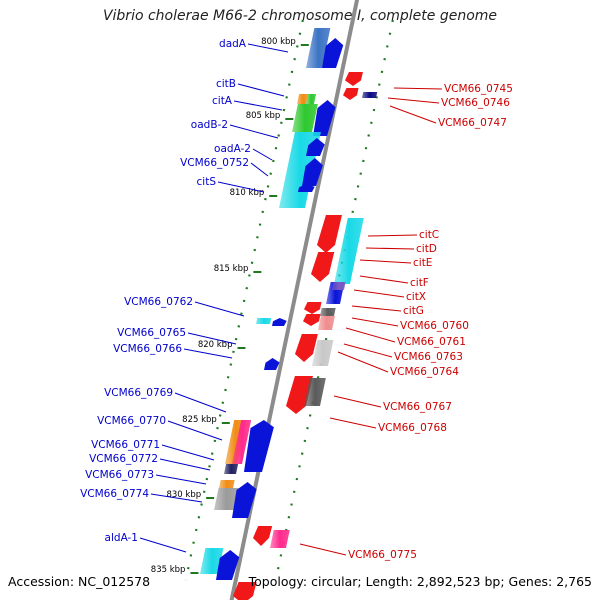  I want to click on gene-label-right: citG, so click(413, 311).